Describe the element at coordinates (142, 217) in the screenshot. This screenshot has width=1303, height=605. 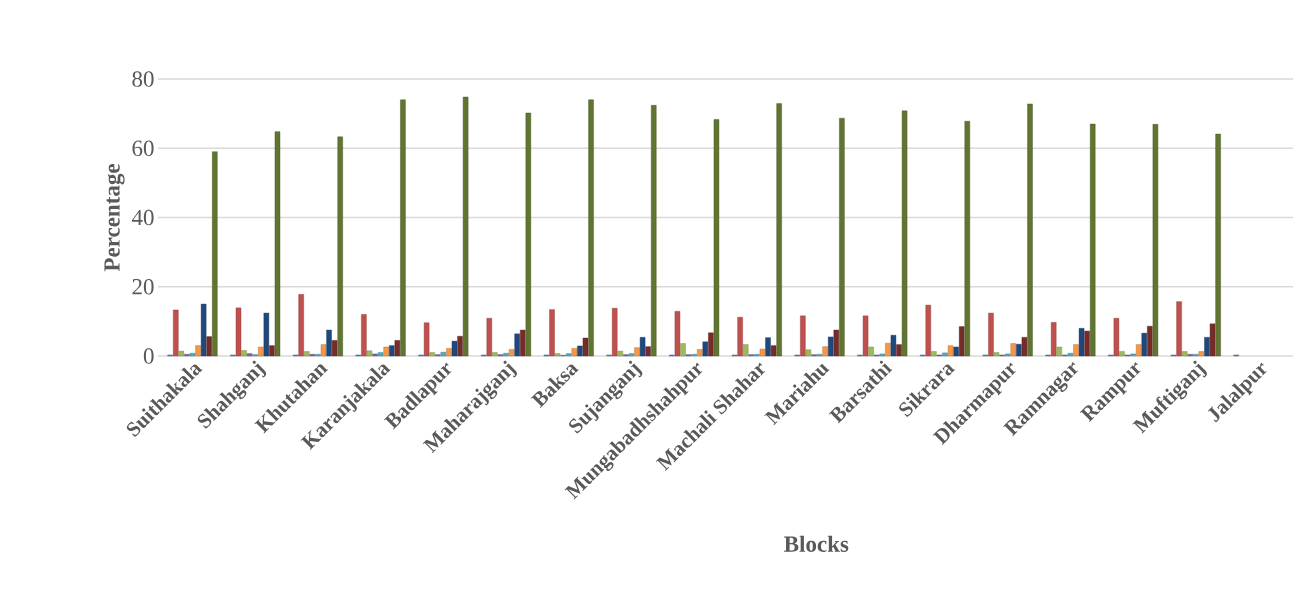
I see `y-tick-label: 40` at that location.